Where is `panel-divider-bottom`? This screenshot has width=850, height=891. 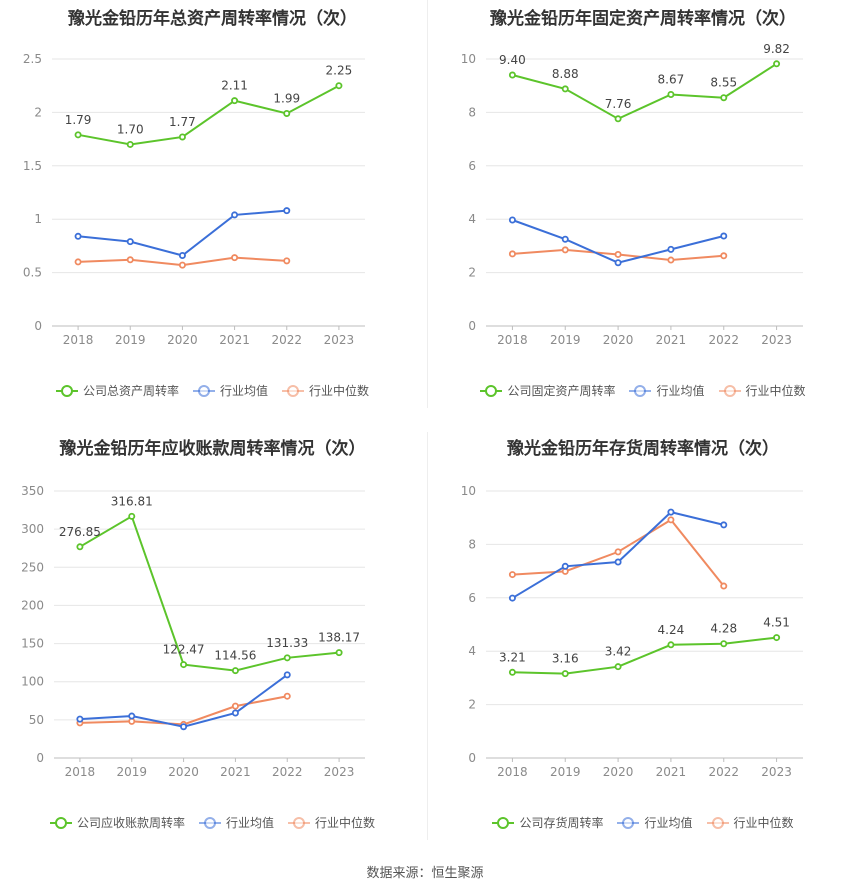
panel-divider-bottom is located at coordinates (427, 636).